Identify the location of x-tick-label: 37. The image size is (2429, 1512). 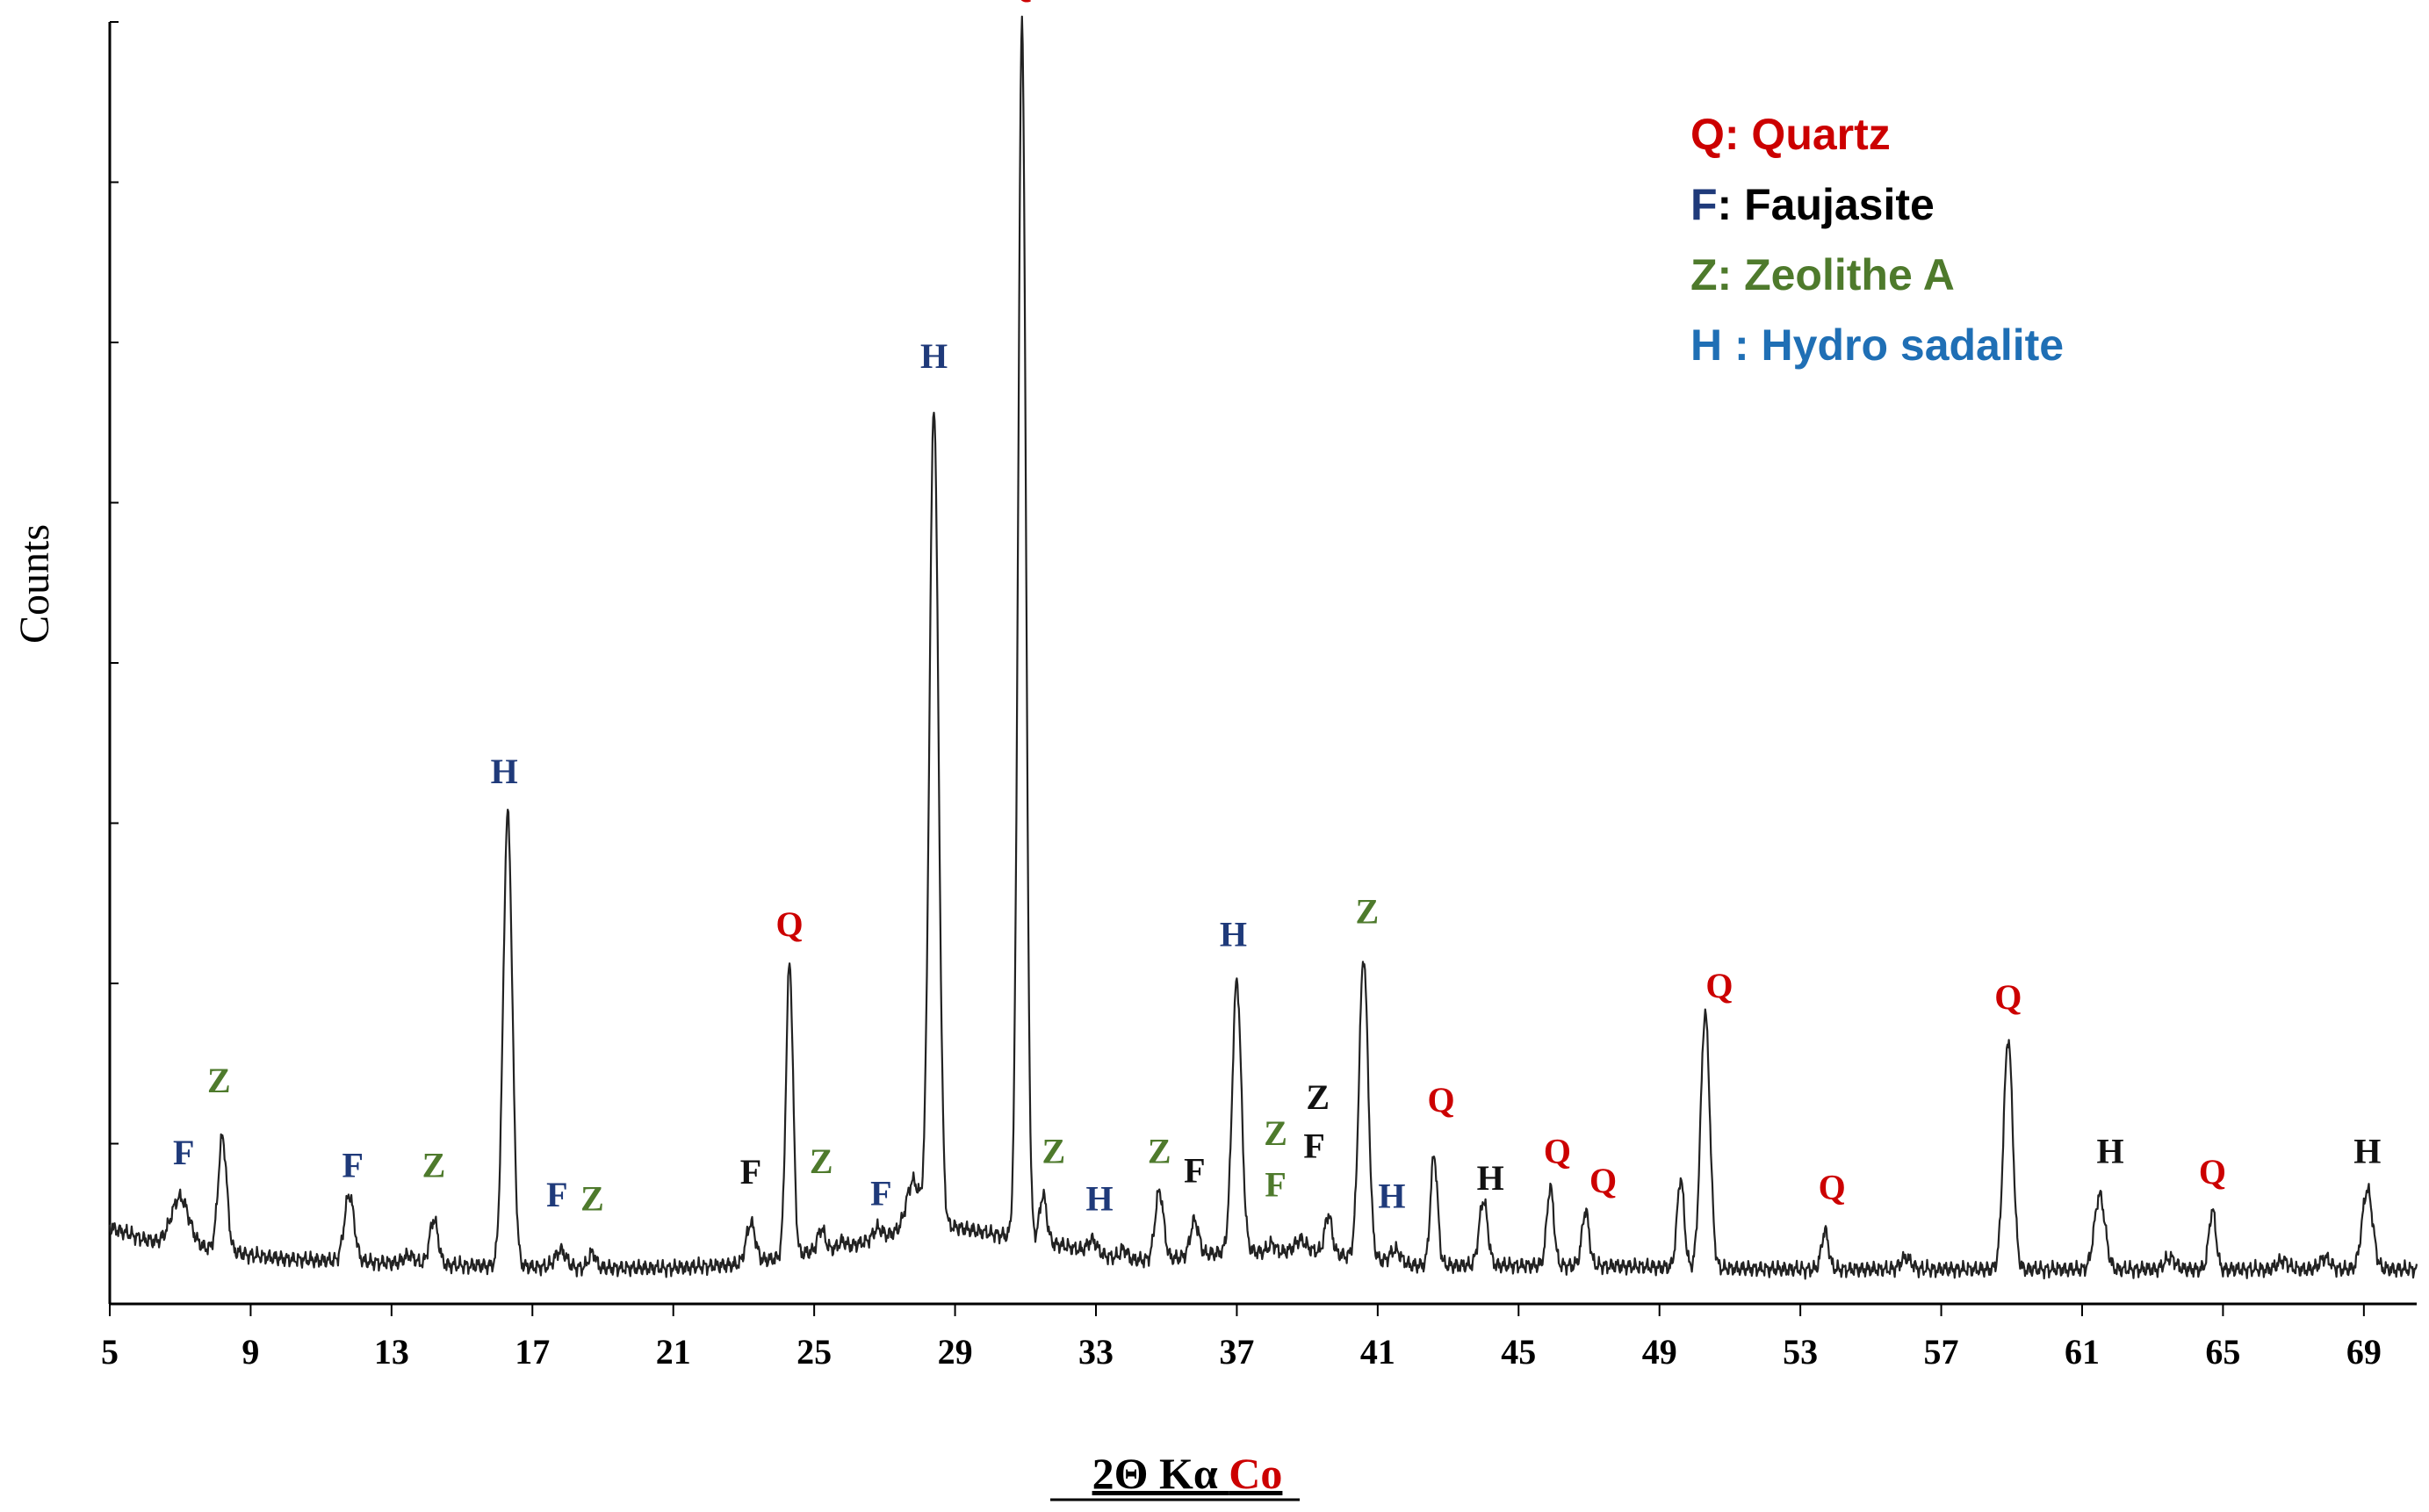
(1236, 1352).